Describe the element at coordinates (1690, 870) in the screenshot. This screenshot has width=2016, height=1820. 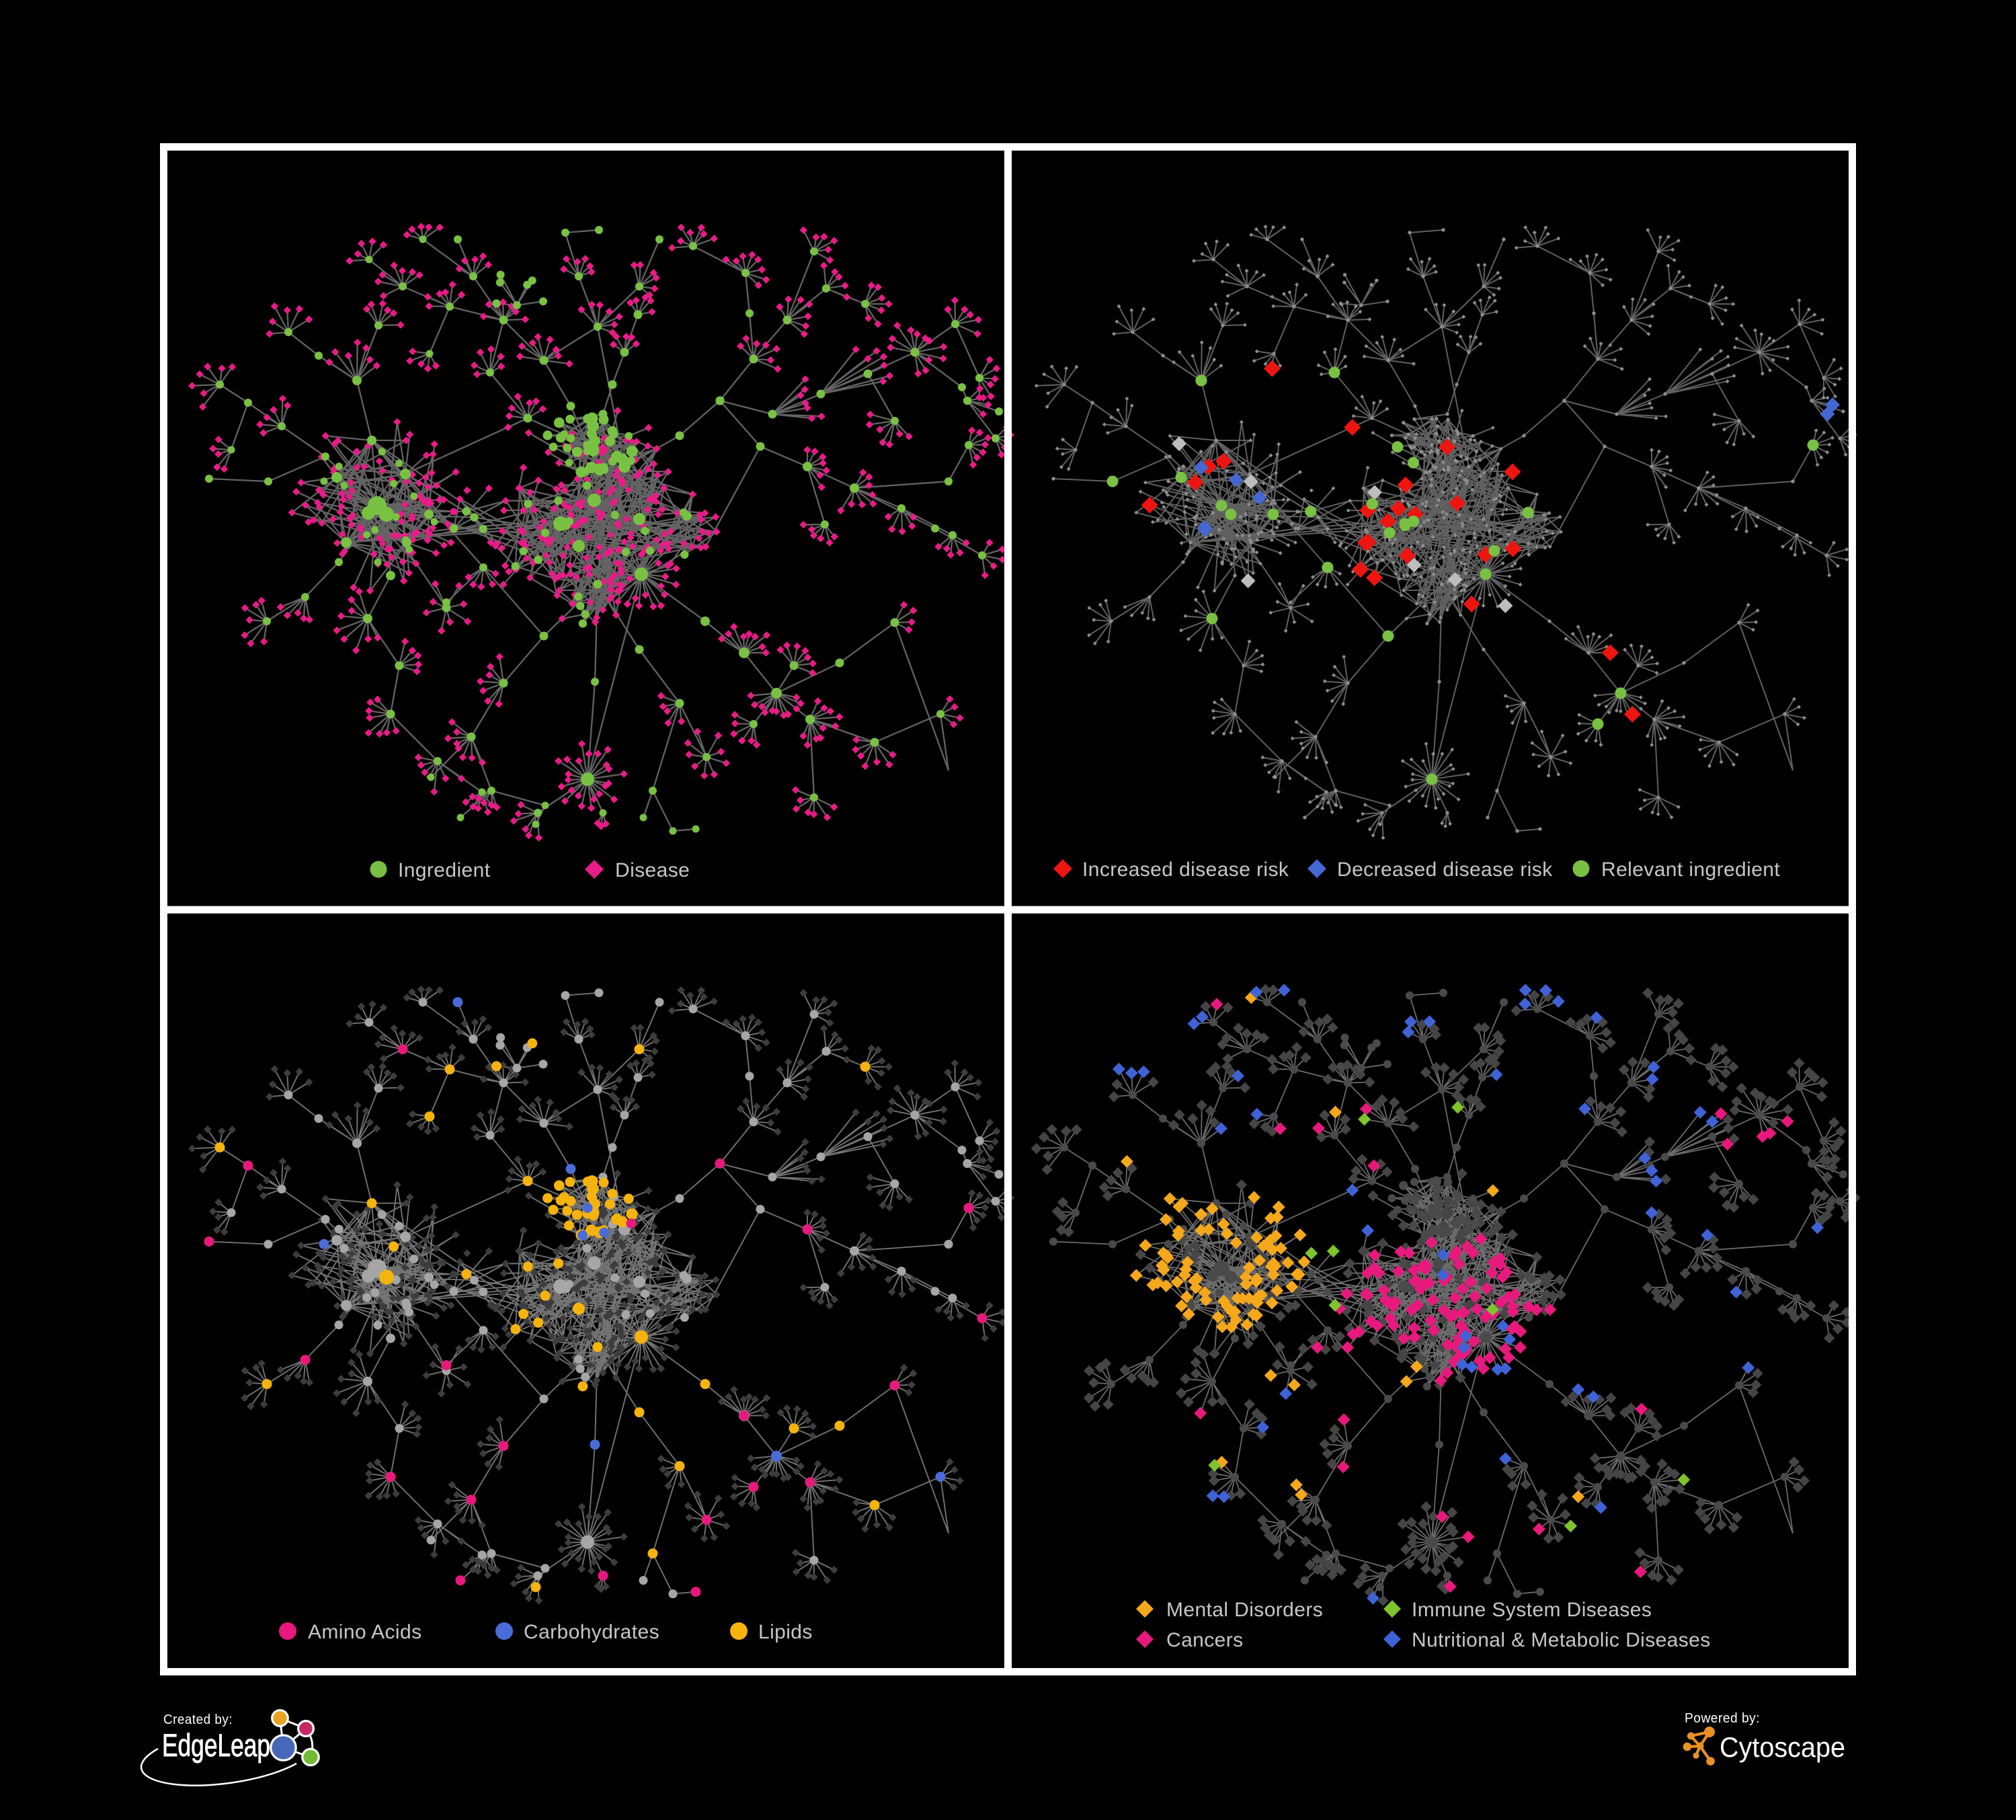
I see `svg-text: Relevant ingredient` at that location.